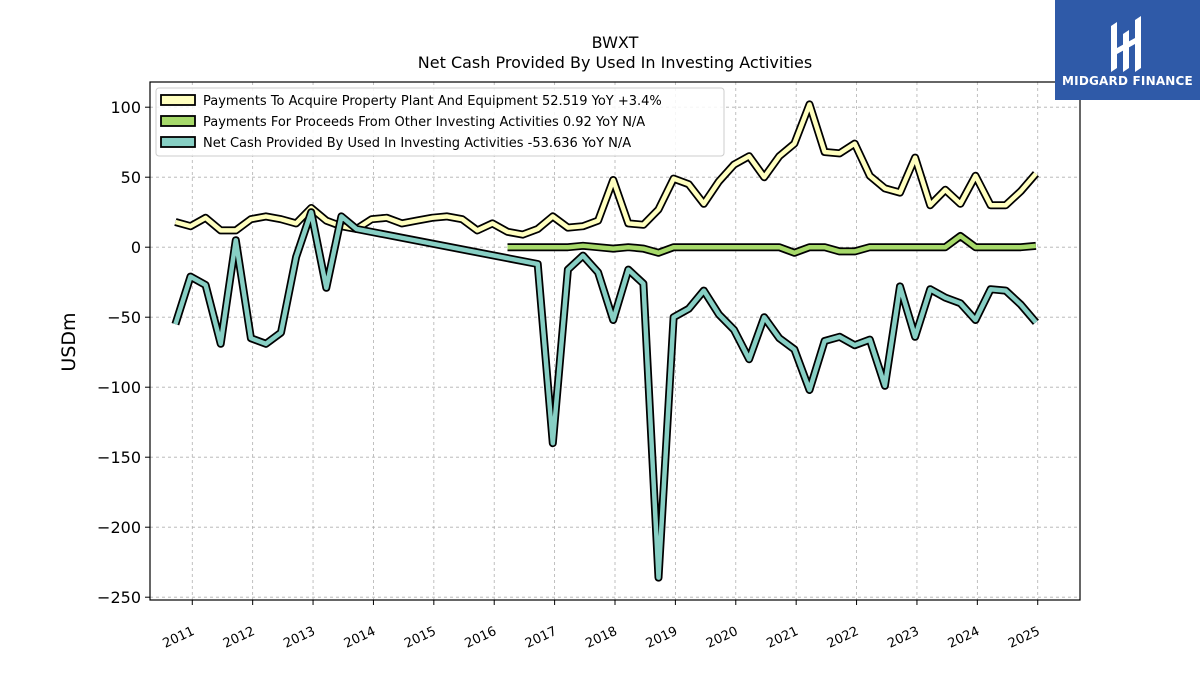  Describe the element at coordinates (239, 638) in the screenshot. I see `x-tick-label: 2012` at that location.